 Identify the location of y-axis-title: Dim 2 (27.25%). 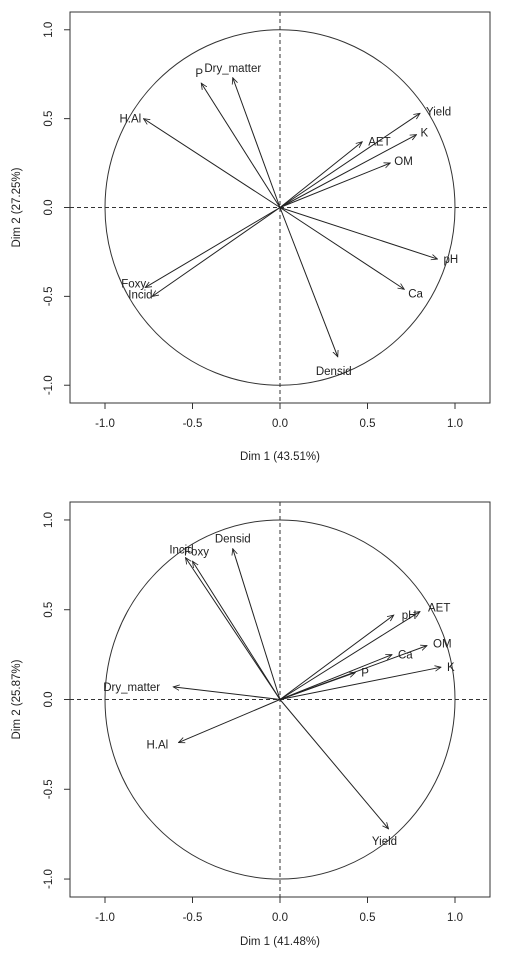
(17, 207).